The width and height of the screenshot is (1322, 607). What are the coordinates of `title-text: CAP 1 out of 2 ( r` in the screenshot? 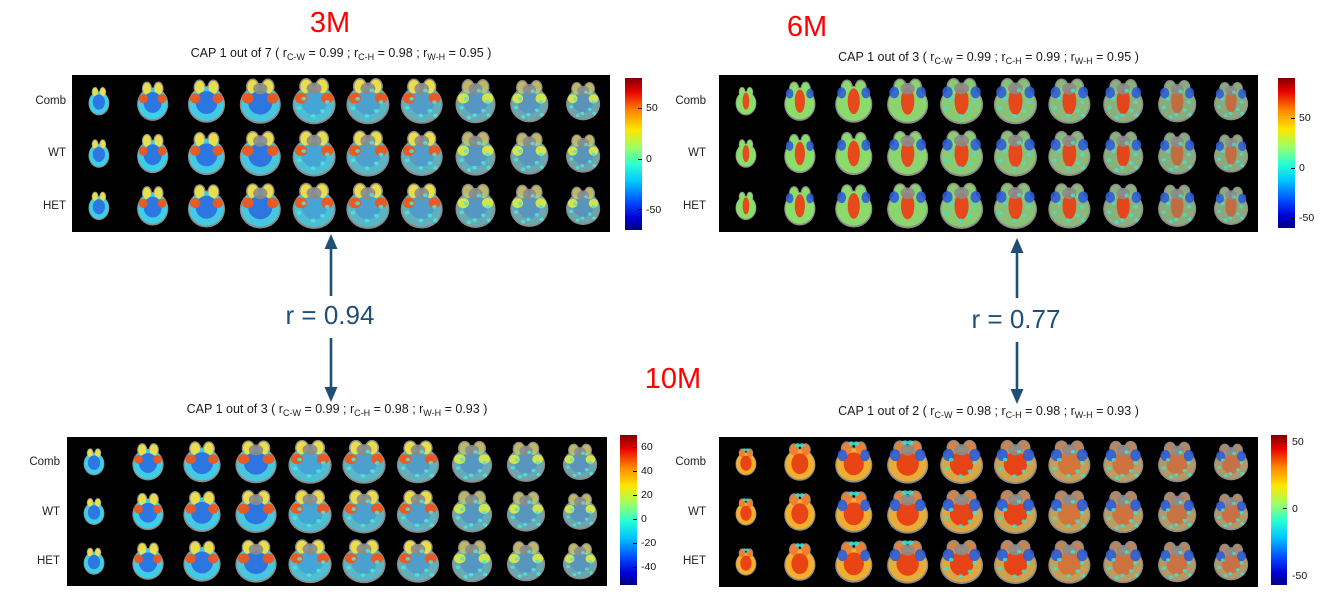 It's located at (886, 411).